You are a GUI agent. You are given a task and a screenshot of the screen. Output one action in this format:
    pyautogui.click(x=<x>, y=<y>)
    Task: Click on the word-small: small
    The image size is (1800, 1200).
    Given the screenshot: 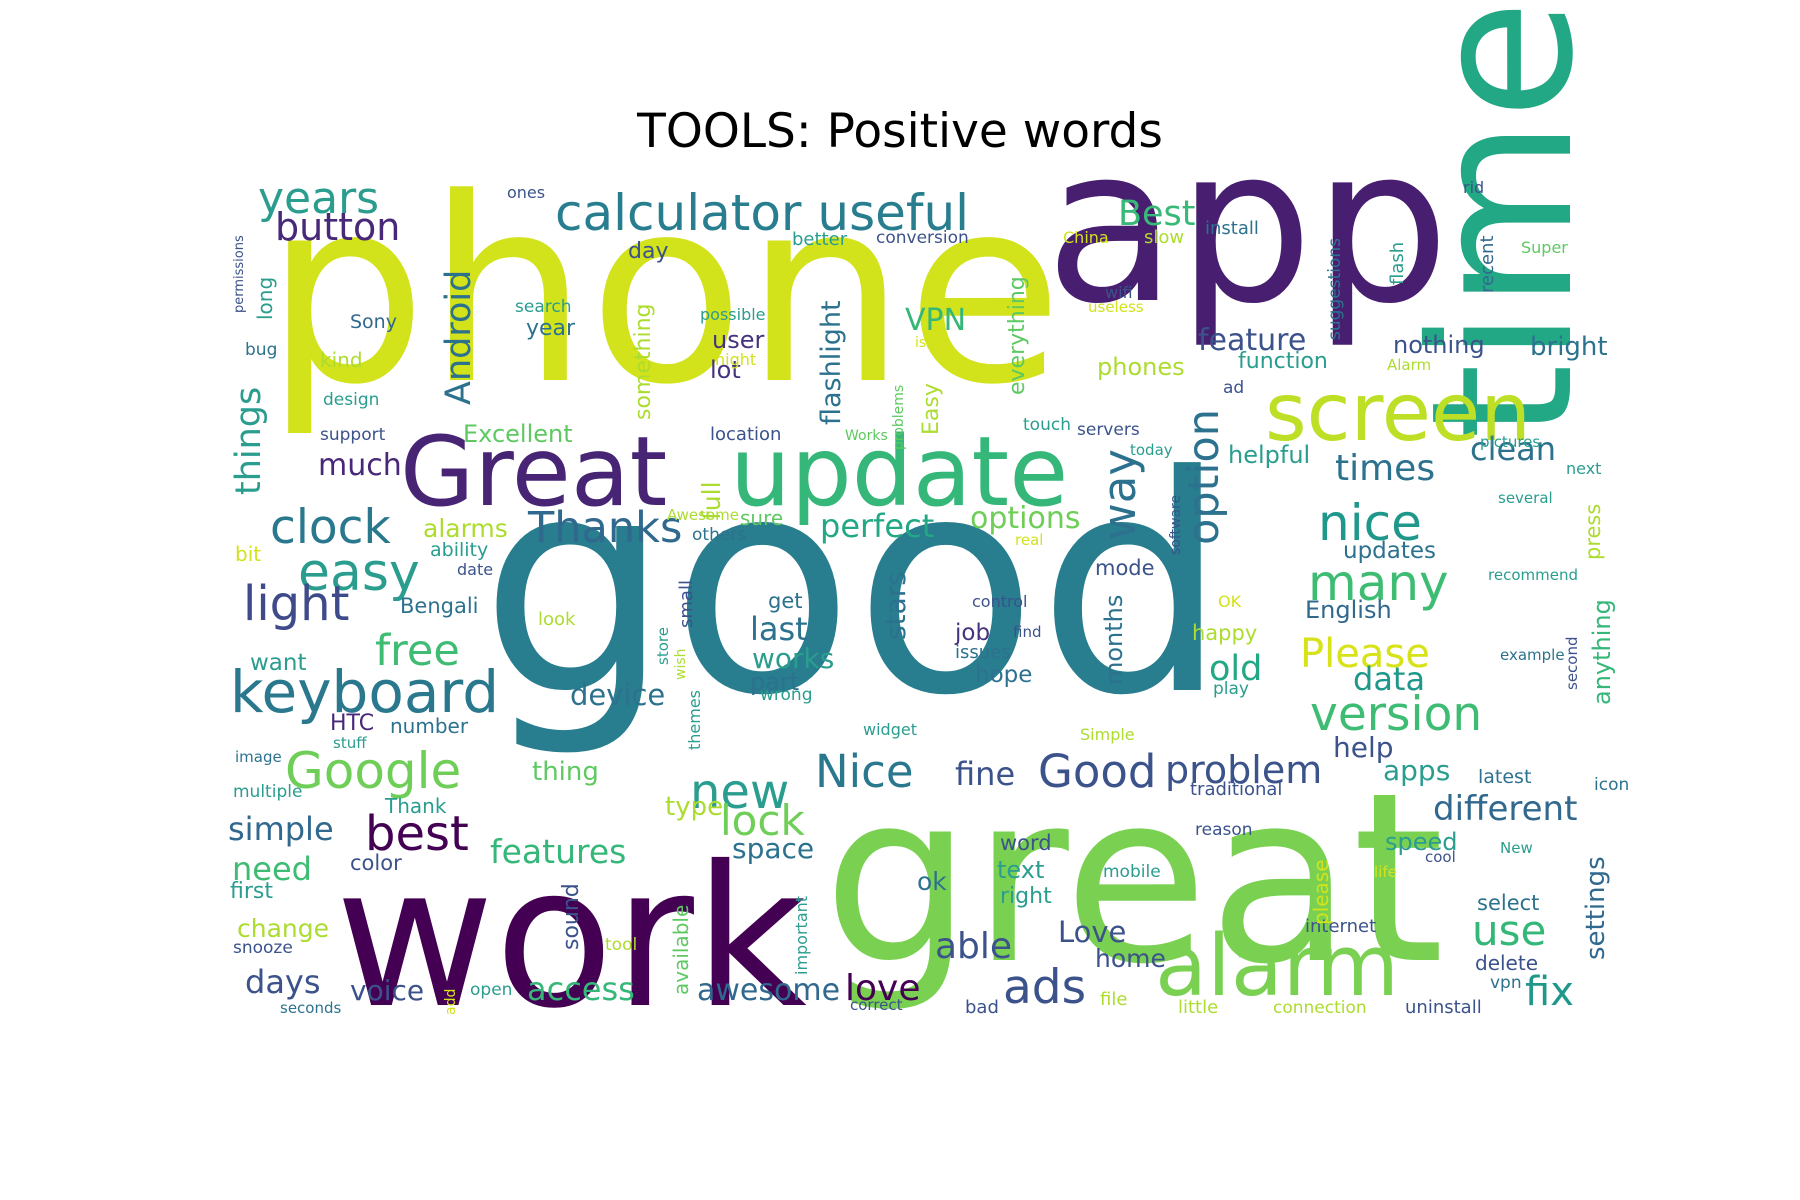 What is the action you would take?
    pyautogui.click(x=686, y=604)
    